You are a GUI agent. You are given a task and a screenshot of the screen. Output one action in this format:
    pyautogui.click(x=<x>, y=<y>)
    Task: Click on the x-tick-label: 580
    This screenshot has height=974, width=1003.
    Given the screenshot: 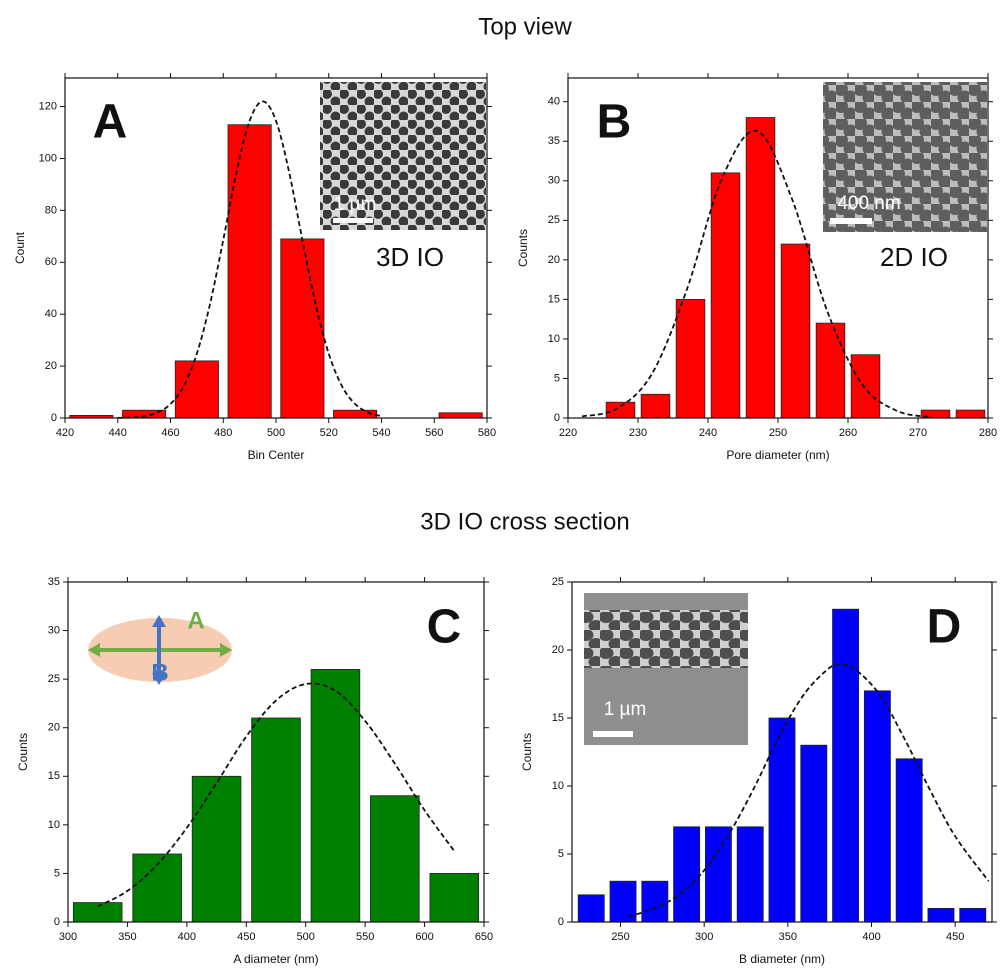 What is the action you would take?
    pyautogui.click(x=487, y=433)
    